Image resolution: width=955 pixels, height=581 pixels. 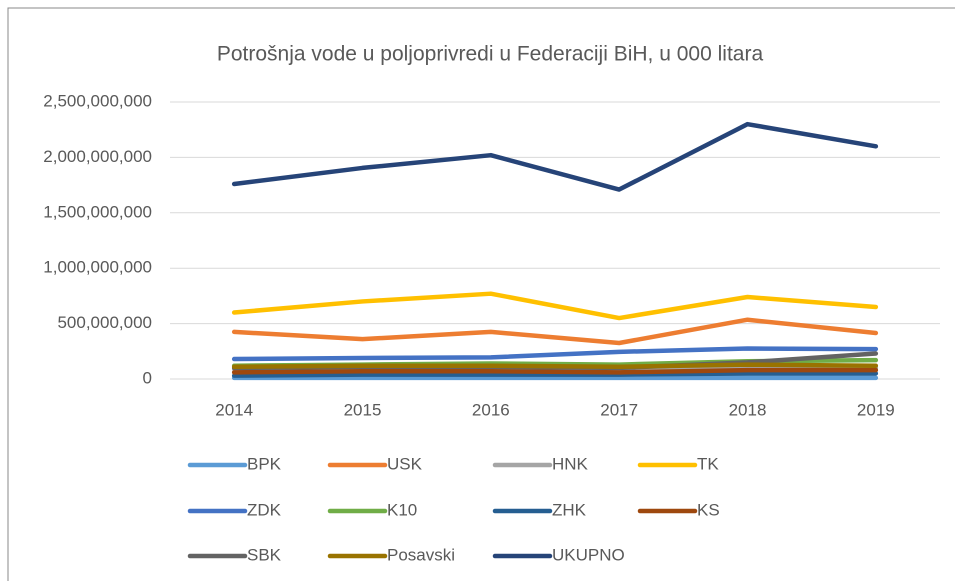 I want to click on y-tick-label: 1,500,000,000, so click(x=97, y=211).